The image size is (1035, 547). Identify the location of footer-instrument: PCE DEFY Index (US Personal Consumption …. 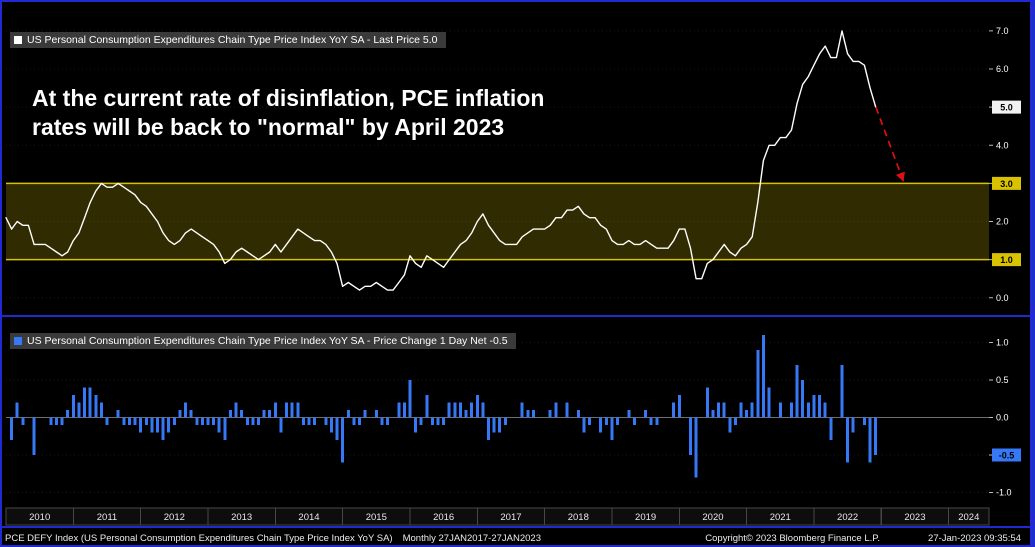
(199, 538).